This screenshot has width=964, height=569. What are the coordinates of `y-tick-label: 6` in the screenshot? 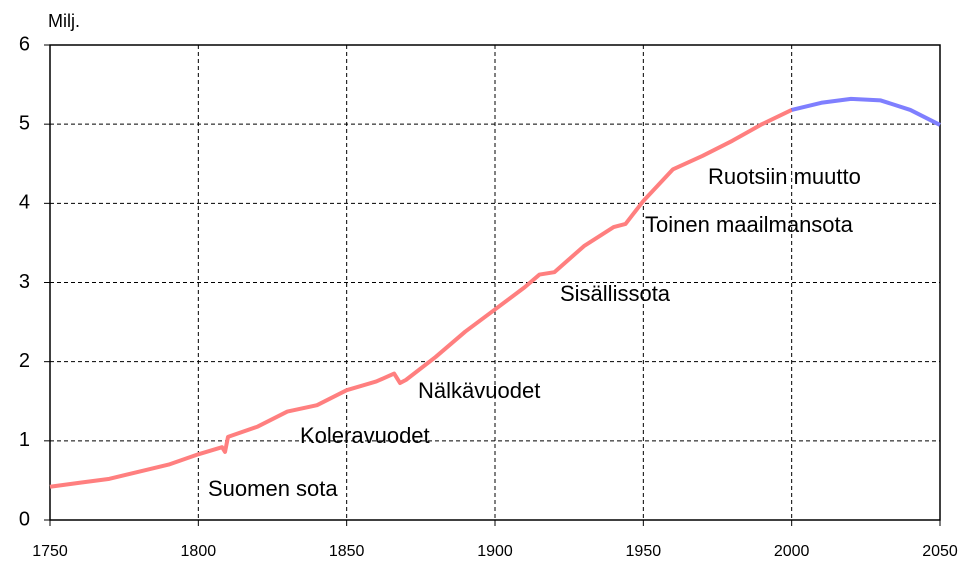 It's located at (24, 44).